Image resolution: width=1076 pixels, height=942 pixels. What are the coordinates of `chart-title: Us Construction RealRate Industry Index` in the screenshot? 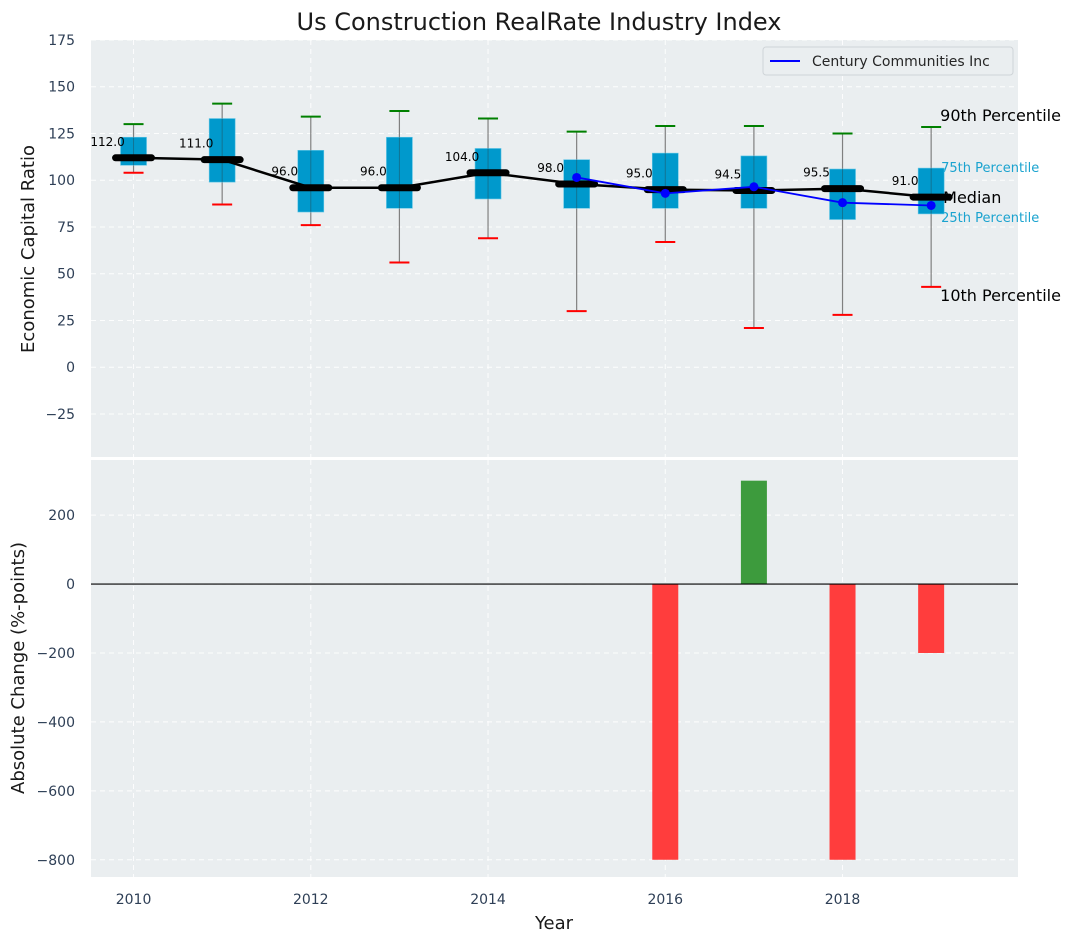 It's located at (539, 22).